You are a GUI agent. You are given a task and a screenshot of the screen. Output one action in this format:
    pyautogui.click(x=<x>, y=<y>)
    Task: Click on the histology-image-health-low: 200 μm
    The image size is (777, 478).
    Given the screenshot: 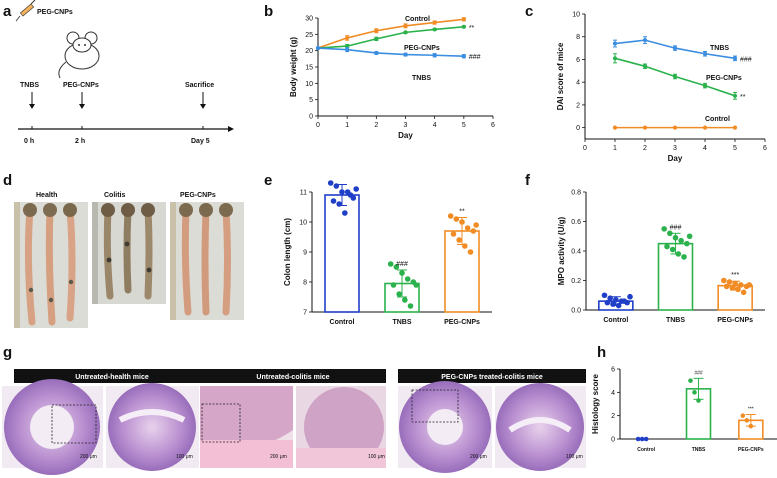 What is the action you would take?
    pyautogui.click(x=52, y=427)
    